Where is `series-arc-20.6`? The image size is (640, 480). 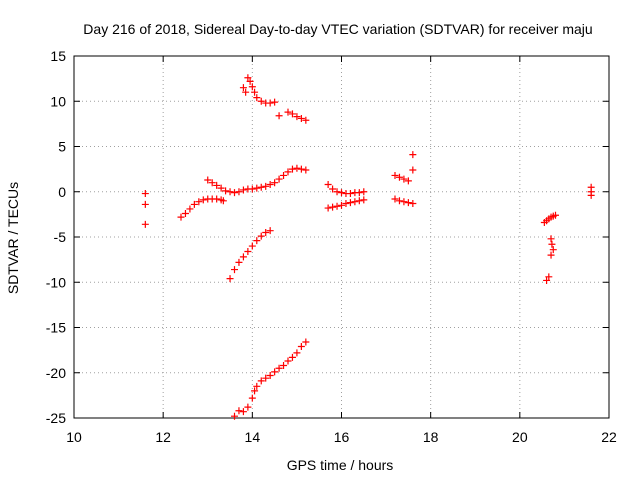 series-arc-20.6 is located at coordinates (549, 247).